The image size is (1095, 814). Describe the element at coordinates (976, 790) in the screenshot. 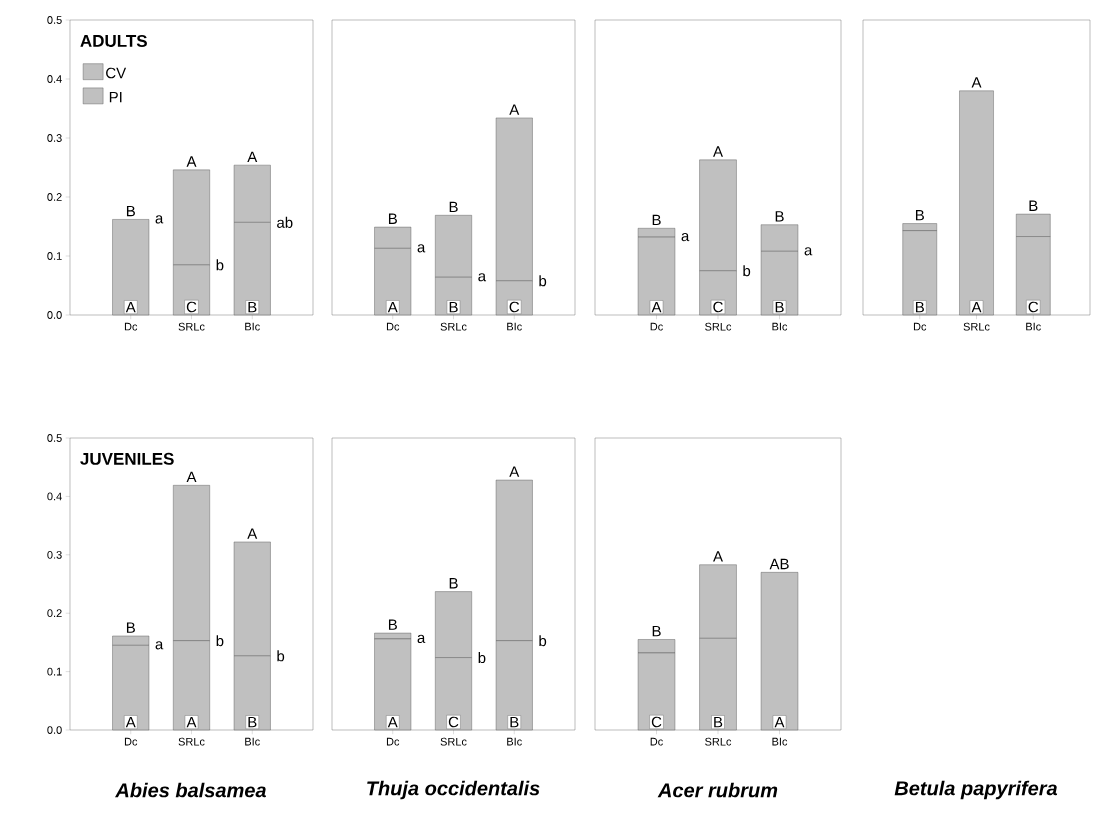

I see `x-axis-title: Betula papyrifera` at that location.